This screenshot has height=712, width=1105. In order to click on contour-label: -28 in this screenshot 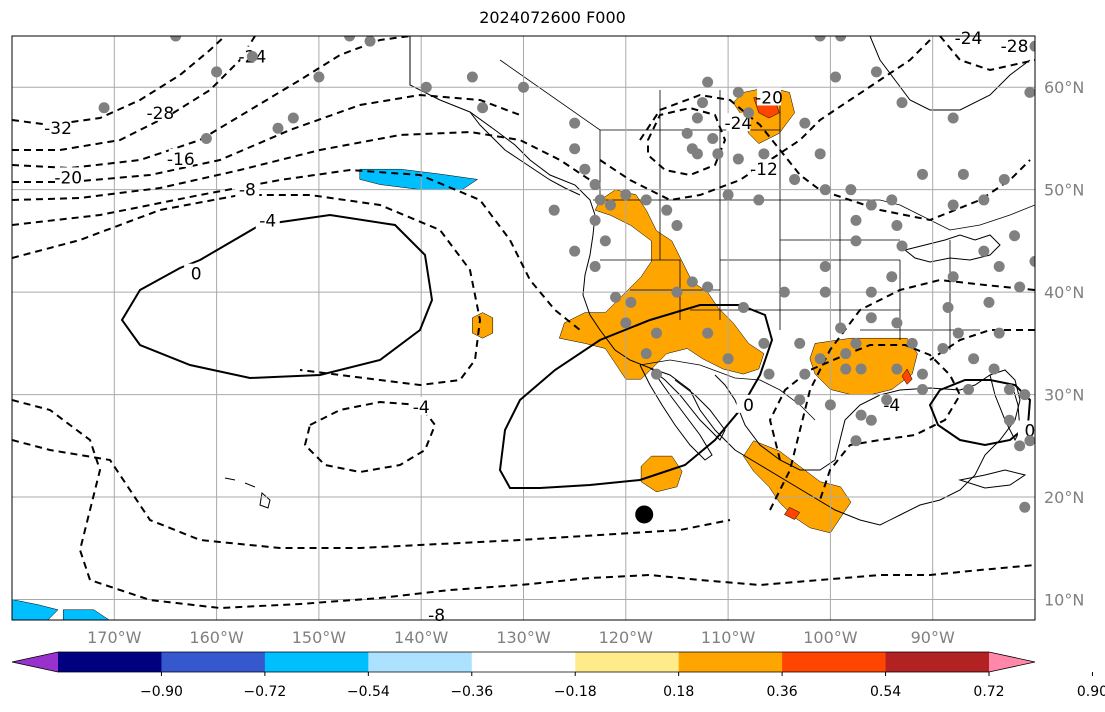, I will do `click(160, 114)`.